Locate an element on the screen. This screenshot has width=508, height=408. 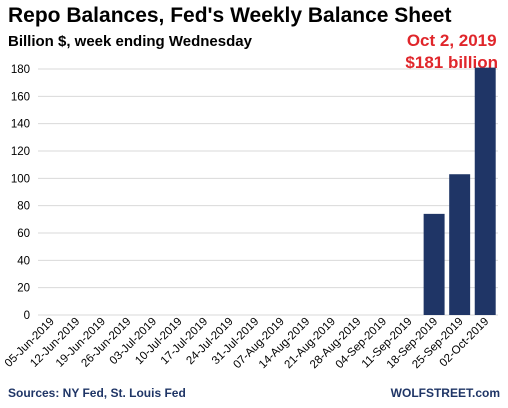
y-tick-label: 160 is located at coordinates (20, 97).